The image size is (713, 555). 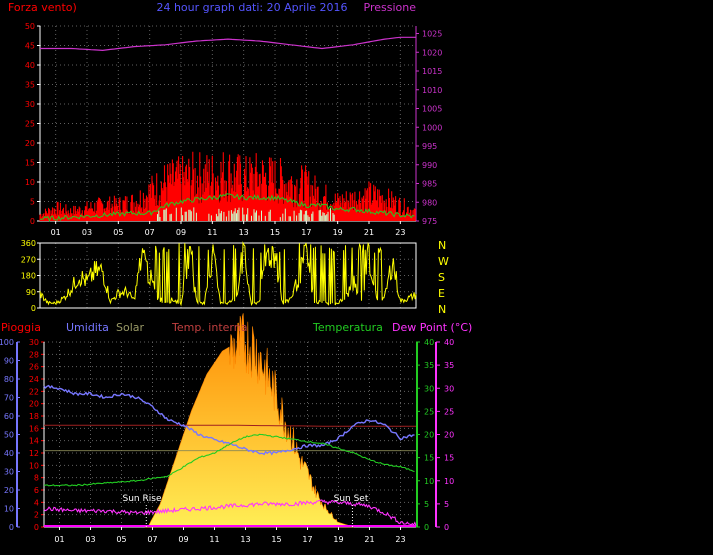 I want to click on temperature-tick-label: 35, so click(x=429, y=365).